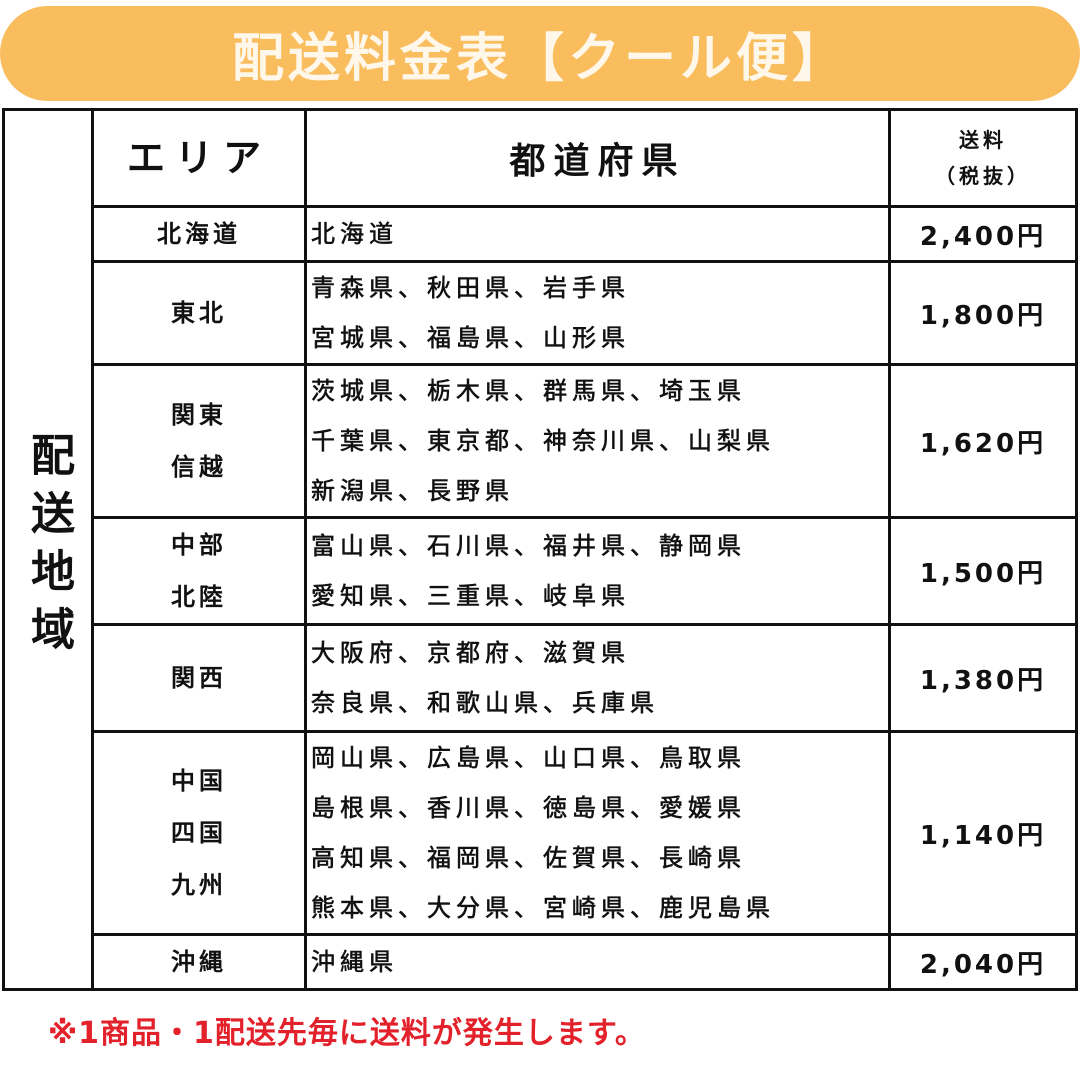 This screenshot has height=1080, width=1080. I want to click on area-name: 中国, so click(199, 781).